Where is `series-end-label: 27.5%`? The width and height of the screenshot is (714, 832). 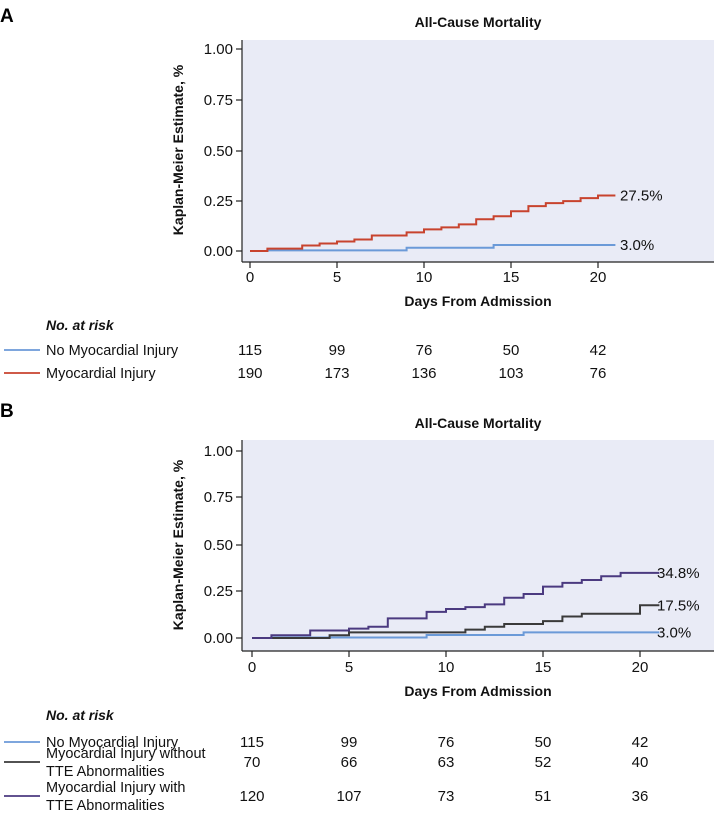
series-end-label: 27.5% is located at coordinates (641, 195).